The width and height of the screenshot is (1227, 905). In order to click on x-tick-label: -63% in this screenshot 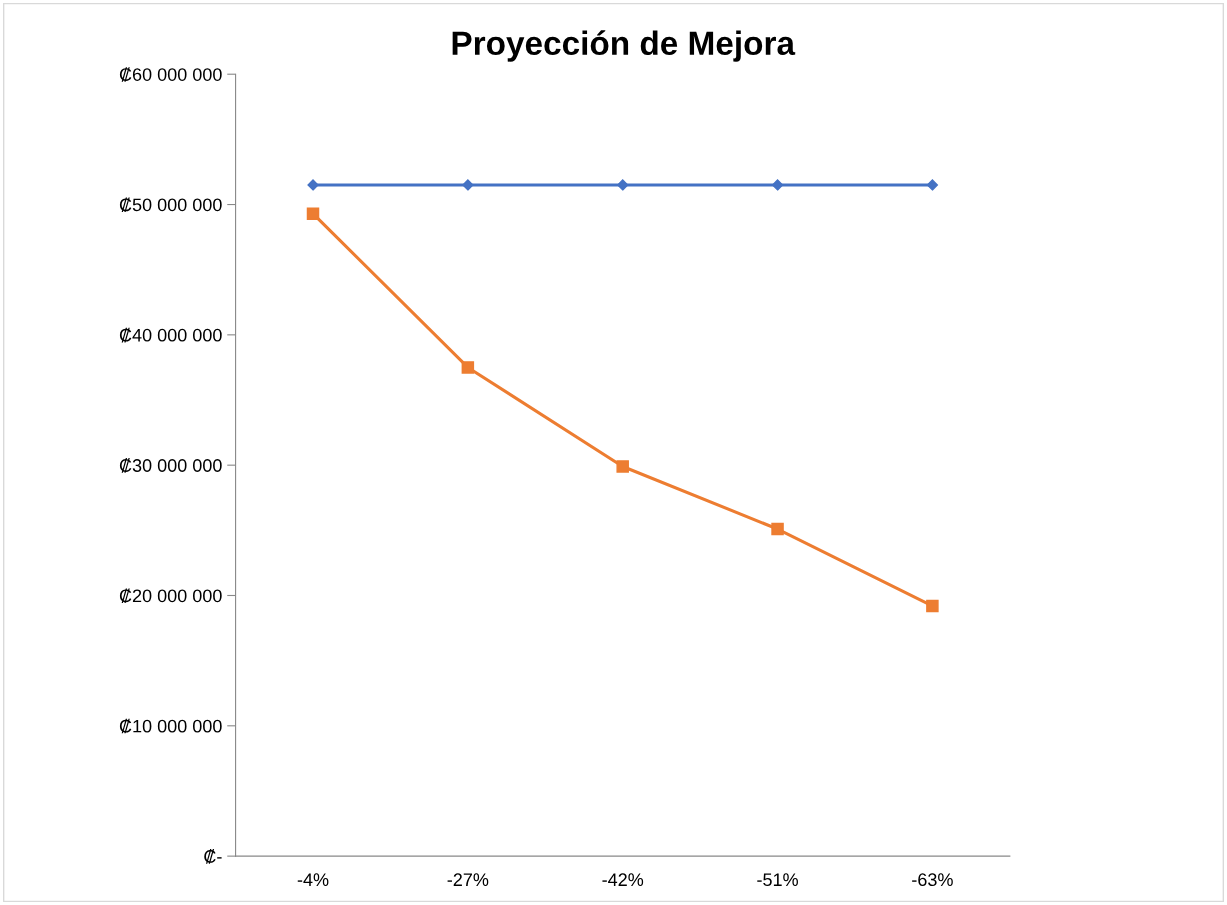, I will do `click(932, 880)`.